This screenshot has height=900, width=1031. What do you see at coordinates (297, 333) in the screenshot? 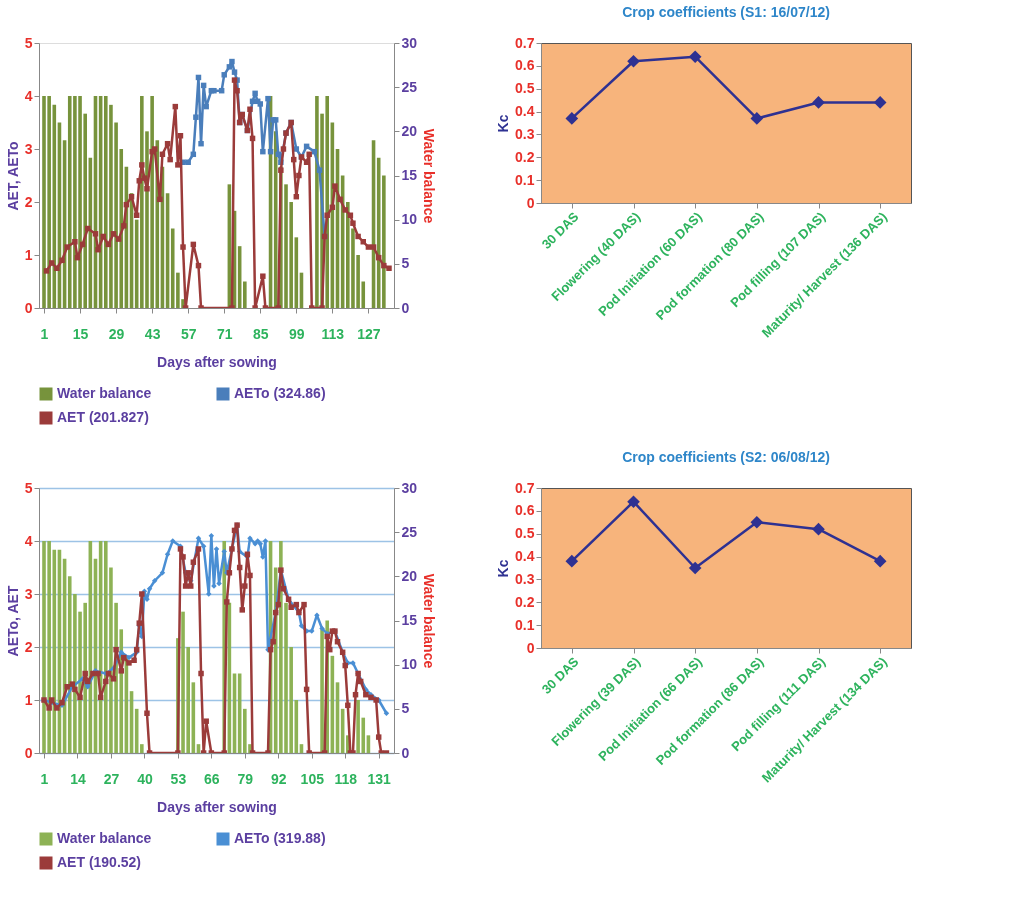
I see `x-tick-label: 99` at bounding box center [297, 333].